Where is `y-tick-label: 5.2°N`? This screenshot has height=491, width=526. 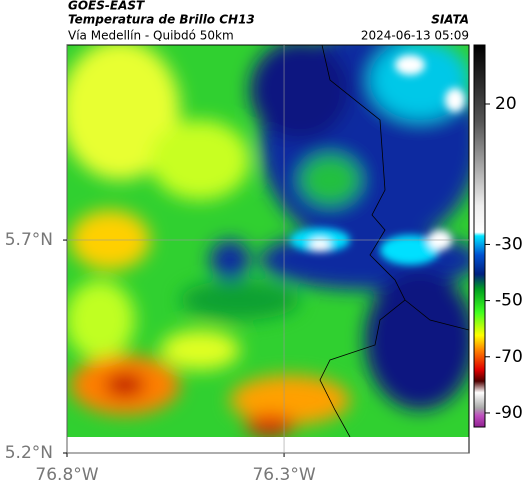 y-tick-label: 5.2°N is located at coordinates (29, 453).